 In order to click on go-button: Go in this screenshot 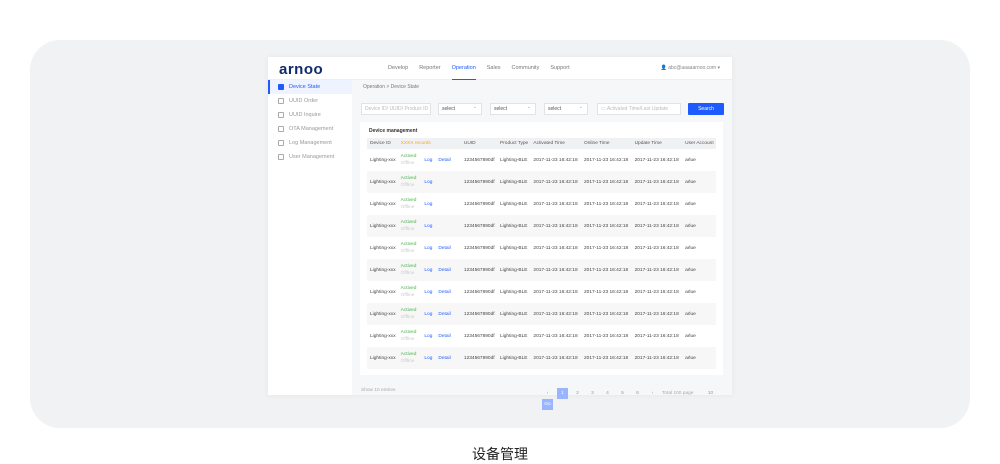, I will do `click(547, 404)`.